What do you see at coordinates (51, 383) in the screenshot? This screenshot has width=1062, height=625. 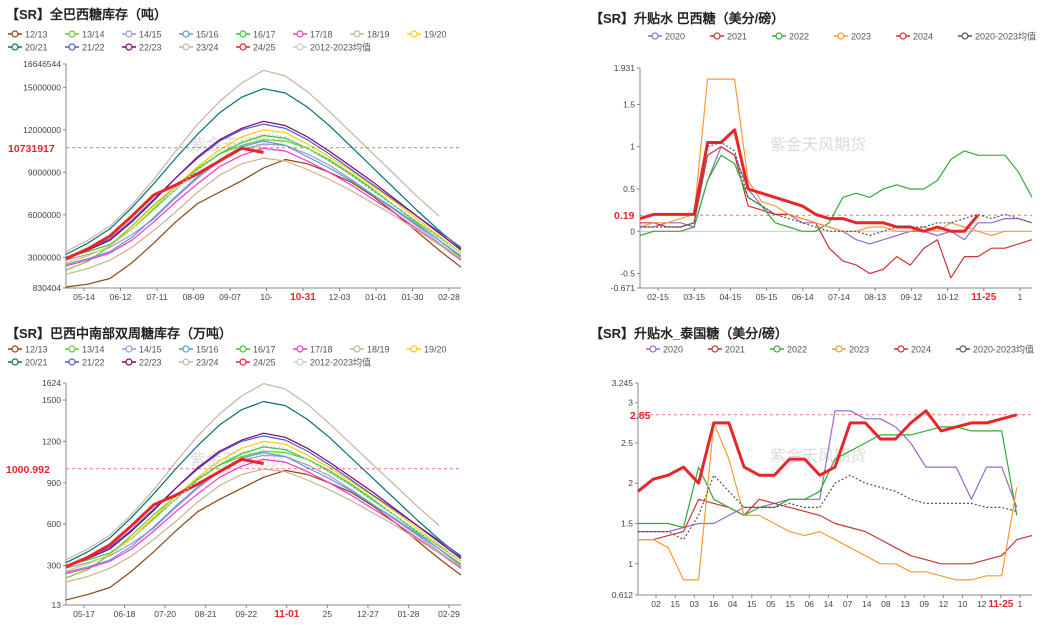 I see `y-tick-label: 1624` at bounding box center [51, 383].